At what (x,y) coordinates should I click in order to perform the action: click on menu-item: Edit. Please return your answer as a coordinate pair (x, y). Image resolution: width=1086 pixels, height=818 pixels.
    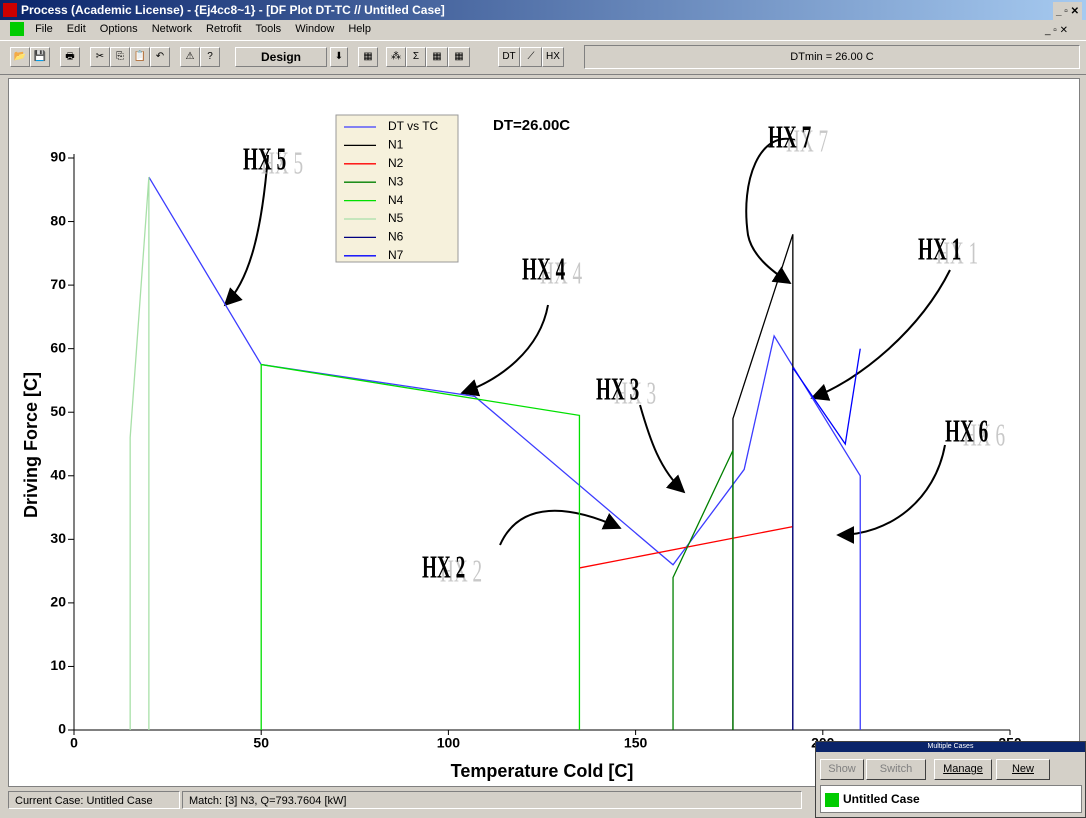
    Looking at the image, I should click on (76, 29).